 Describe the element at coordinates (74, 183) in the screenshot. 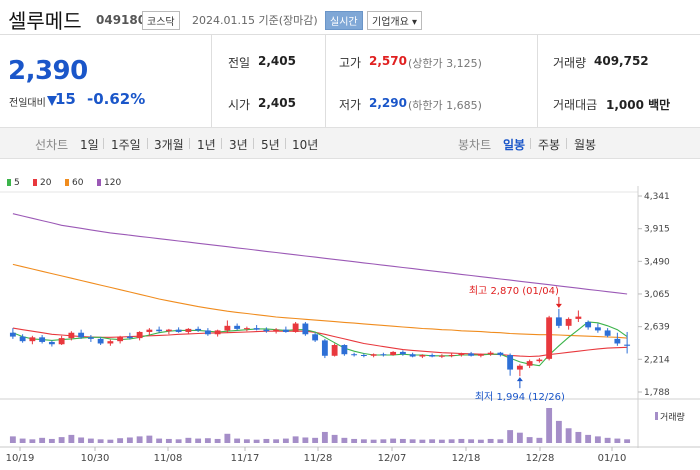

I see `legend-ma60: 60` at that location.